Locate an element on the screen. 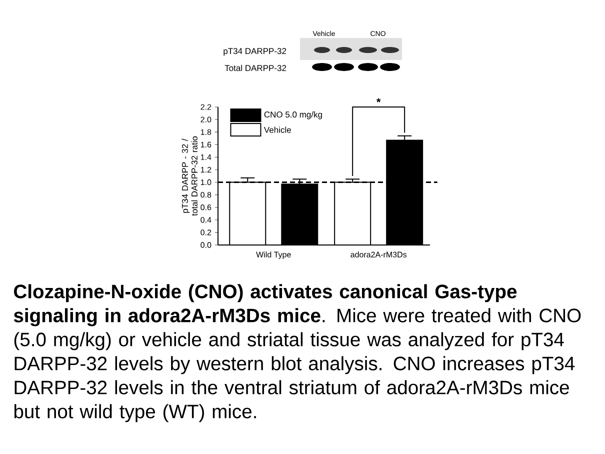 Image resolution: width=605 pixels, height=454 pixels. y-axis-title: pT34 DARPP - 32 / total DARPP-32 ratio is located at coordinates (190, 176).